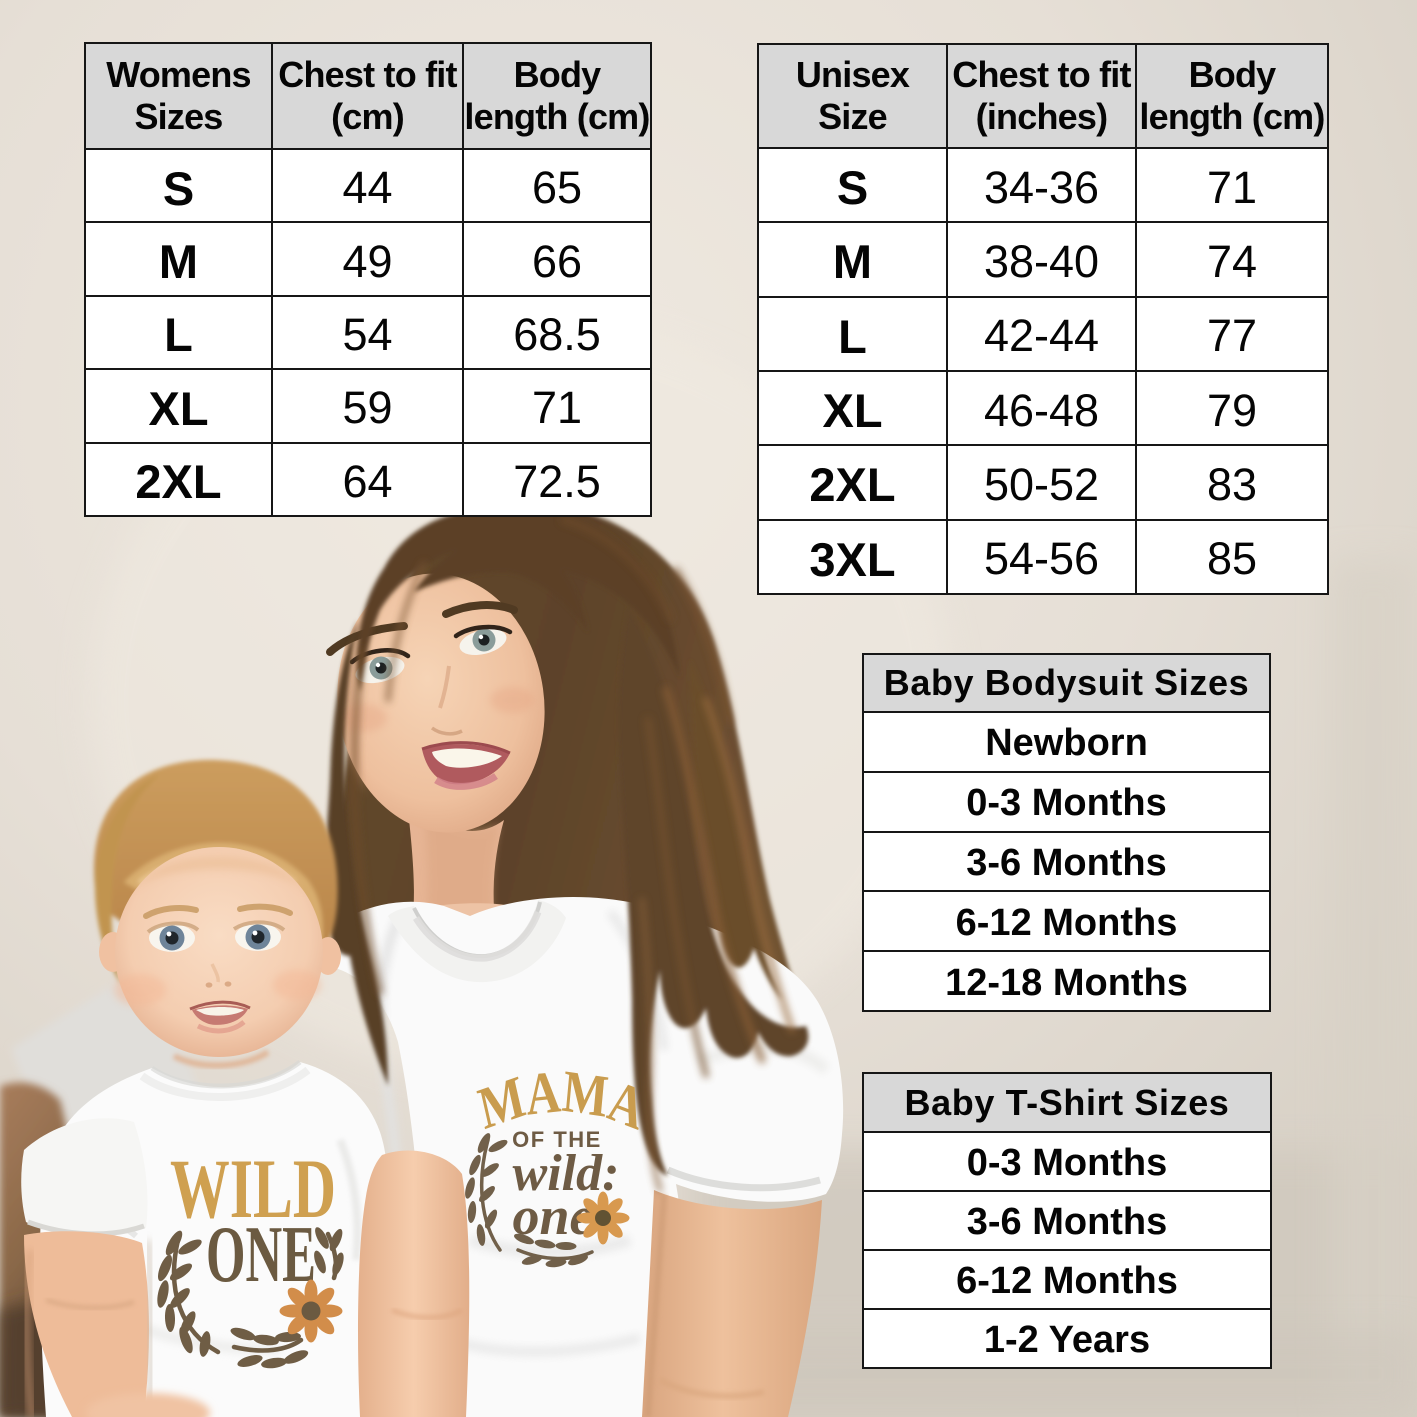 Image resolution: width=1417 pixels, height=1417 pixels. What do you see at coordinates (261, 1255) in the screenshot?
I see `svg-text: ONE` at bounding box center [261, 1255].